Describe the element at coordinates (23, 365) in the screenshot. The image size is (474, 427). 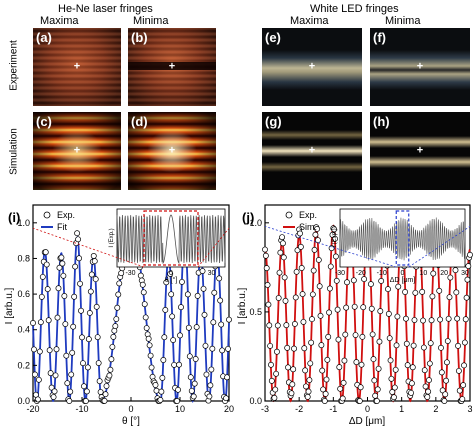
I see `y-tick-label: 0.2` at that location.